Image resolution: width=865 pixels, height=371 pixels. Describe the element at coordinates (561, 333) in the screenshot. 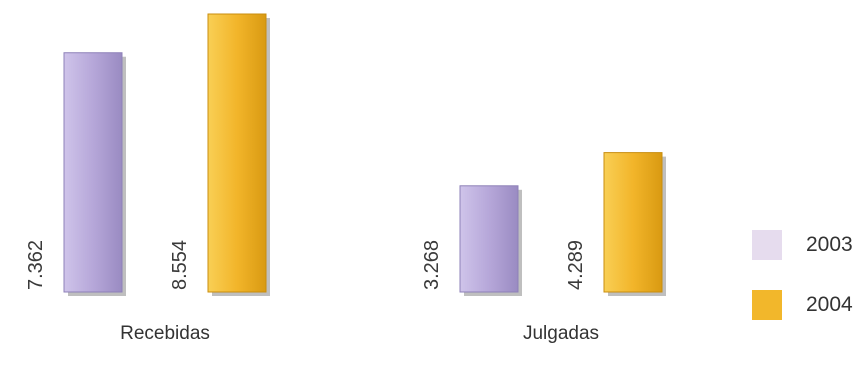

I see `category-label-julgadas: Julgadas` at that location.